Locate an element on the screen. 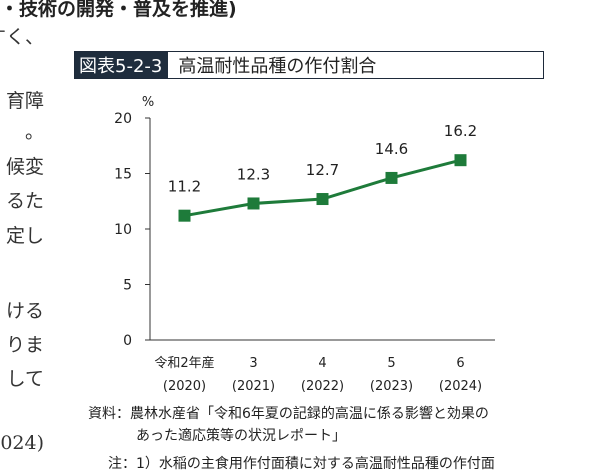 The width and height of the screenshot is (614, 475). x-tick-label: 4 is located at coordinates (322, 363).